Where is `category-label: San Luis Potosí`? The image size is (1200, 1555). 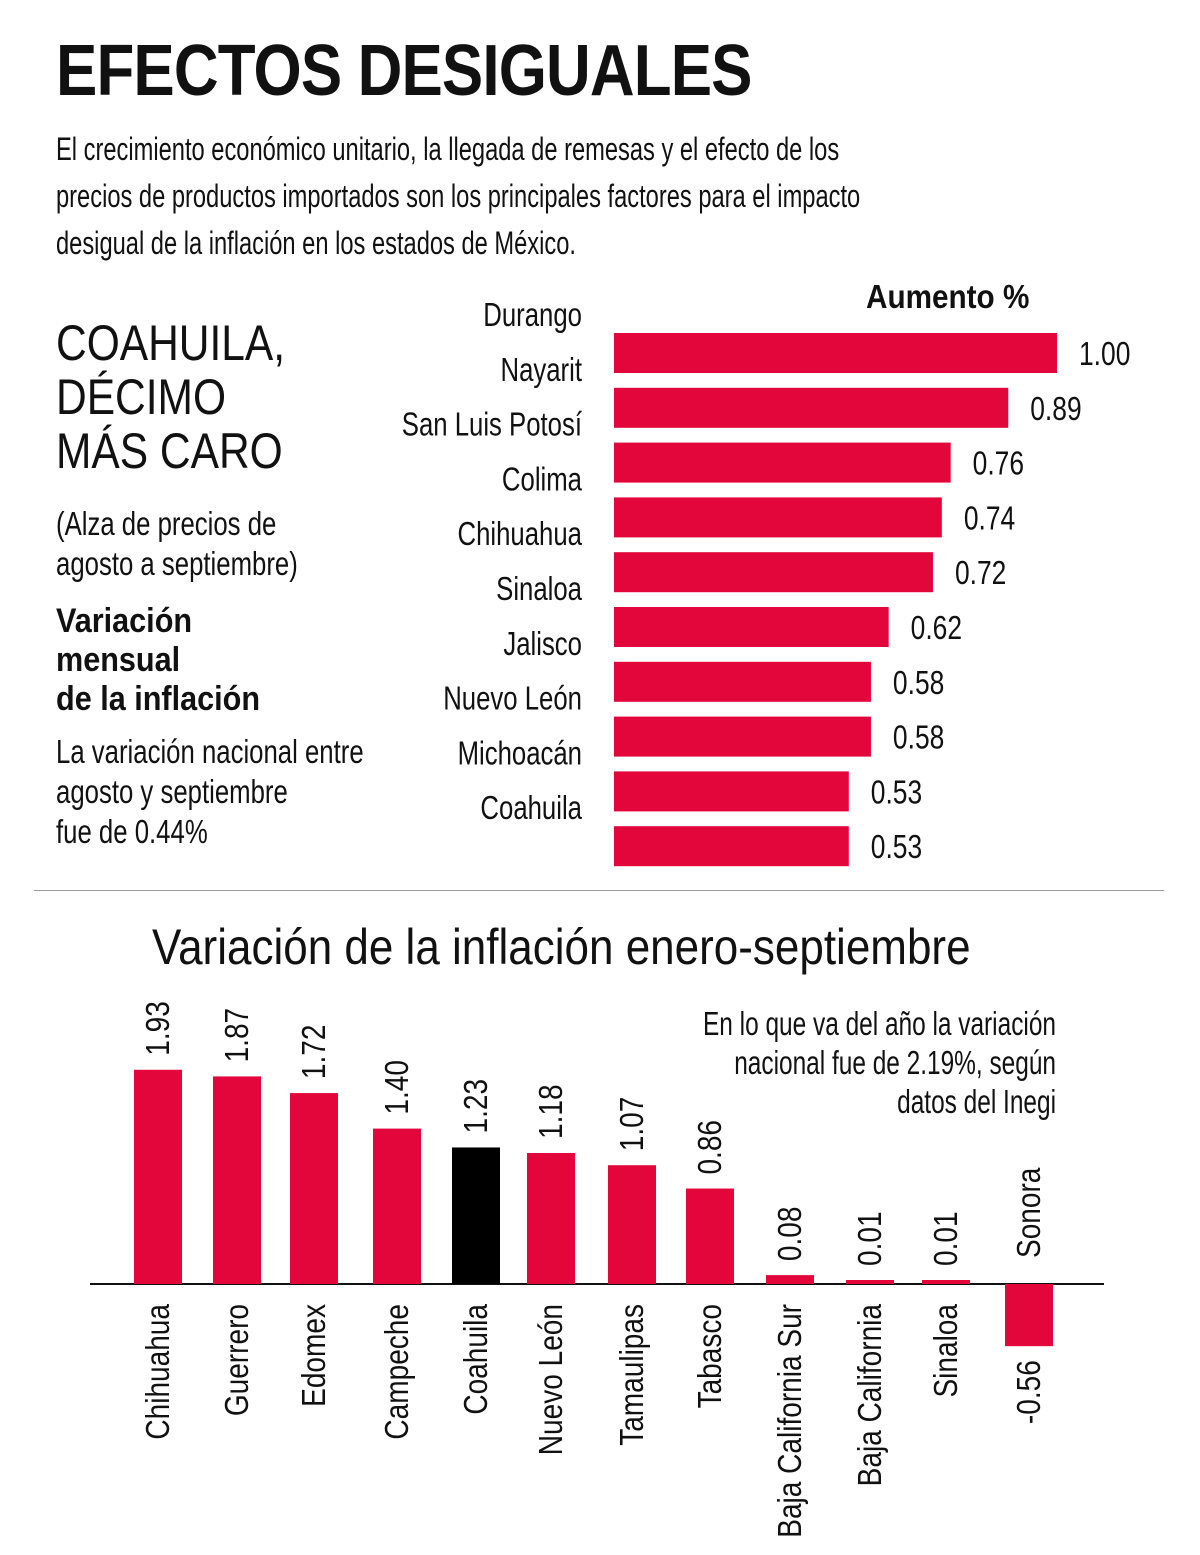
category-label: San Luis Potosí is located at coordinates (492, 425).